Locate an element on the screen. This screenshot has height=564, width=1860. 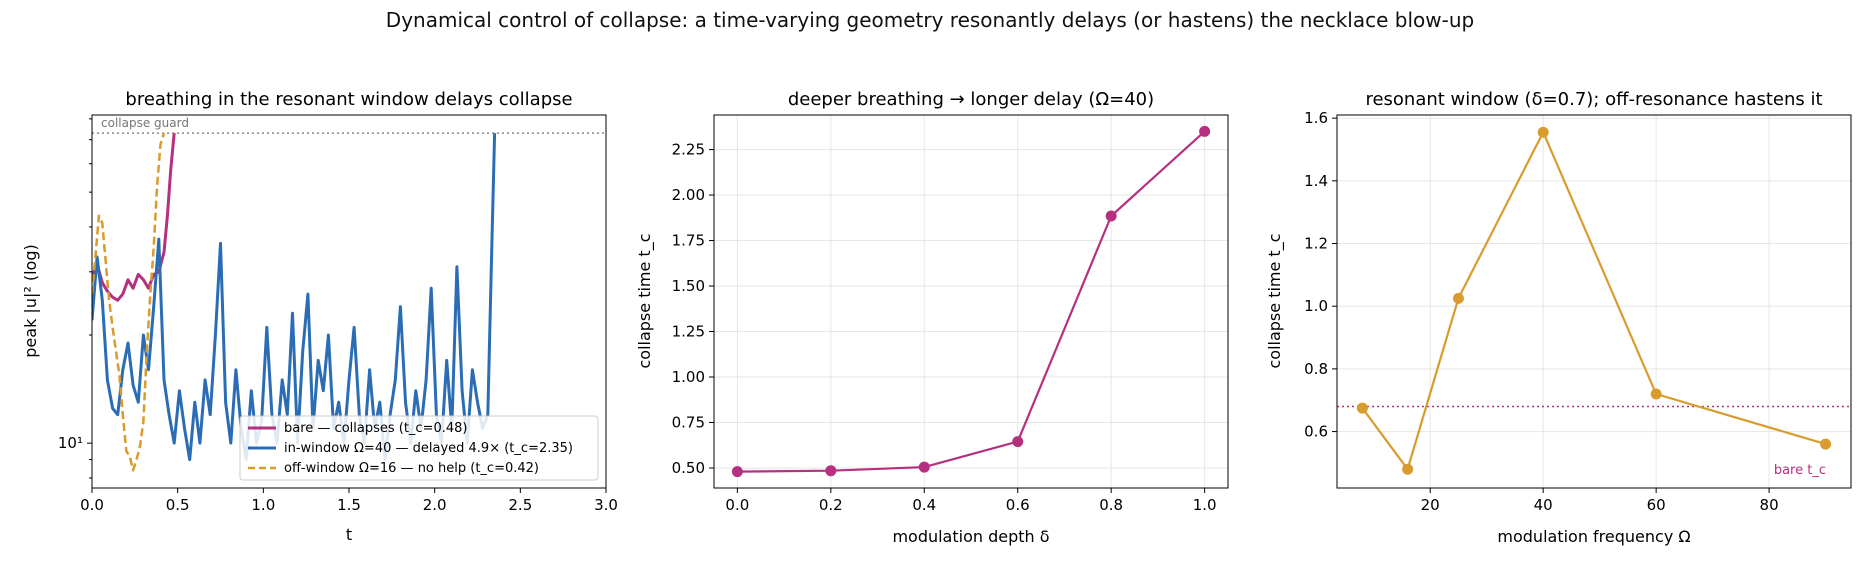
x-tick-label: 3.0 is located at coordinates (606, 505).